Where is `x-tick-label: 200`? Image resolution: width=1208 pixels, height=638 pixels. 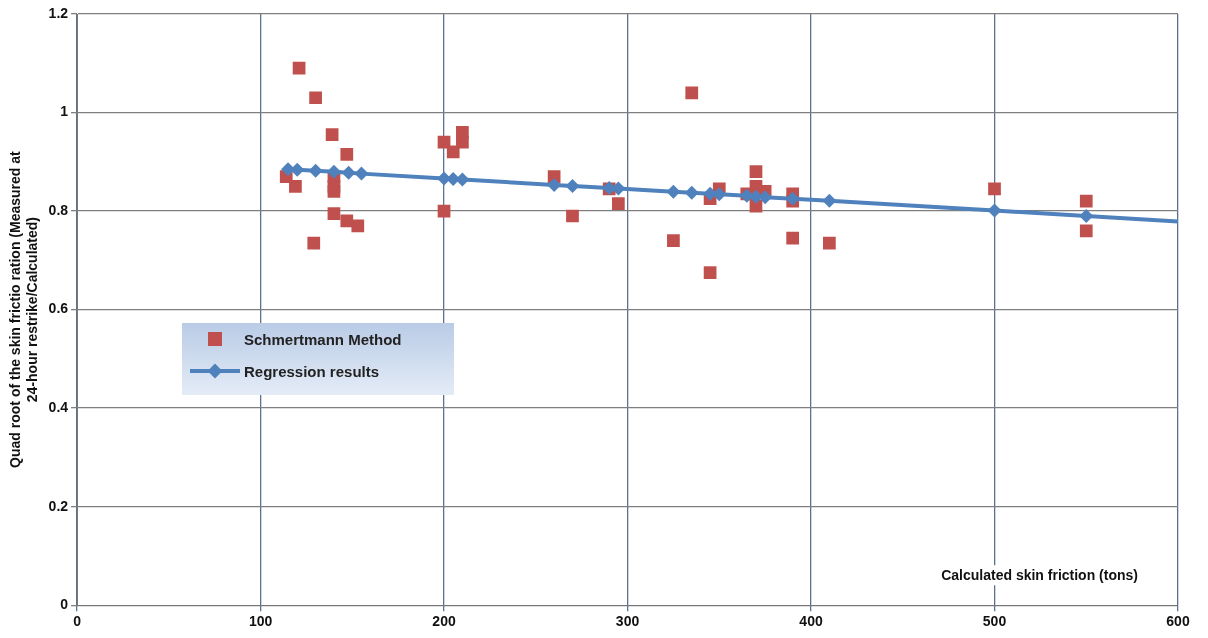
x-tick-label: 200 is located at coordinates (444, 621).